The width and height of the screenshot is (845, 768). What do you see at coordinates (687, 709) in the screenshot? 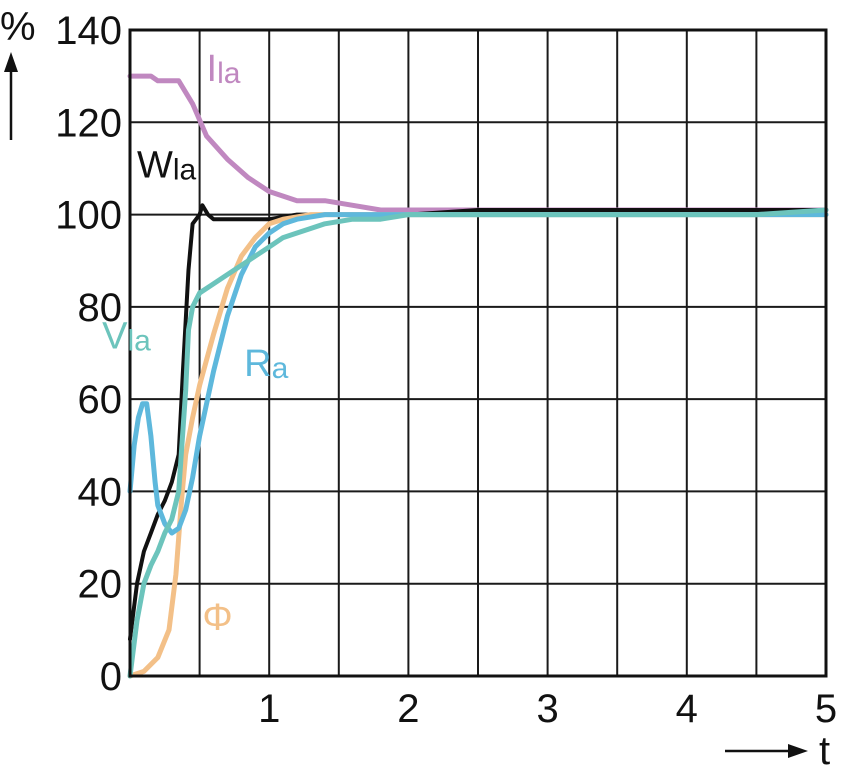
I see `x-tick-label: 4` at bounding box center [687, 709].